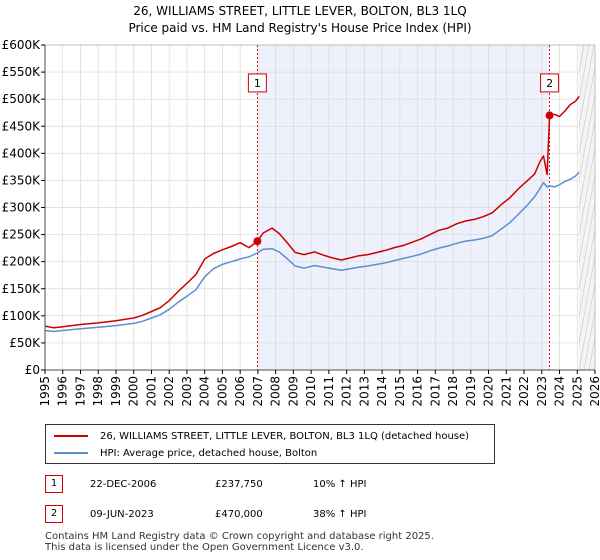 The height and width of the screenshot is (560, 600). What do you see at coordinates (329, 391) in the screenshot?
I see `x-tick-label: 2011` at bounding box center [329, 391].